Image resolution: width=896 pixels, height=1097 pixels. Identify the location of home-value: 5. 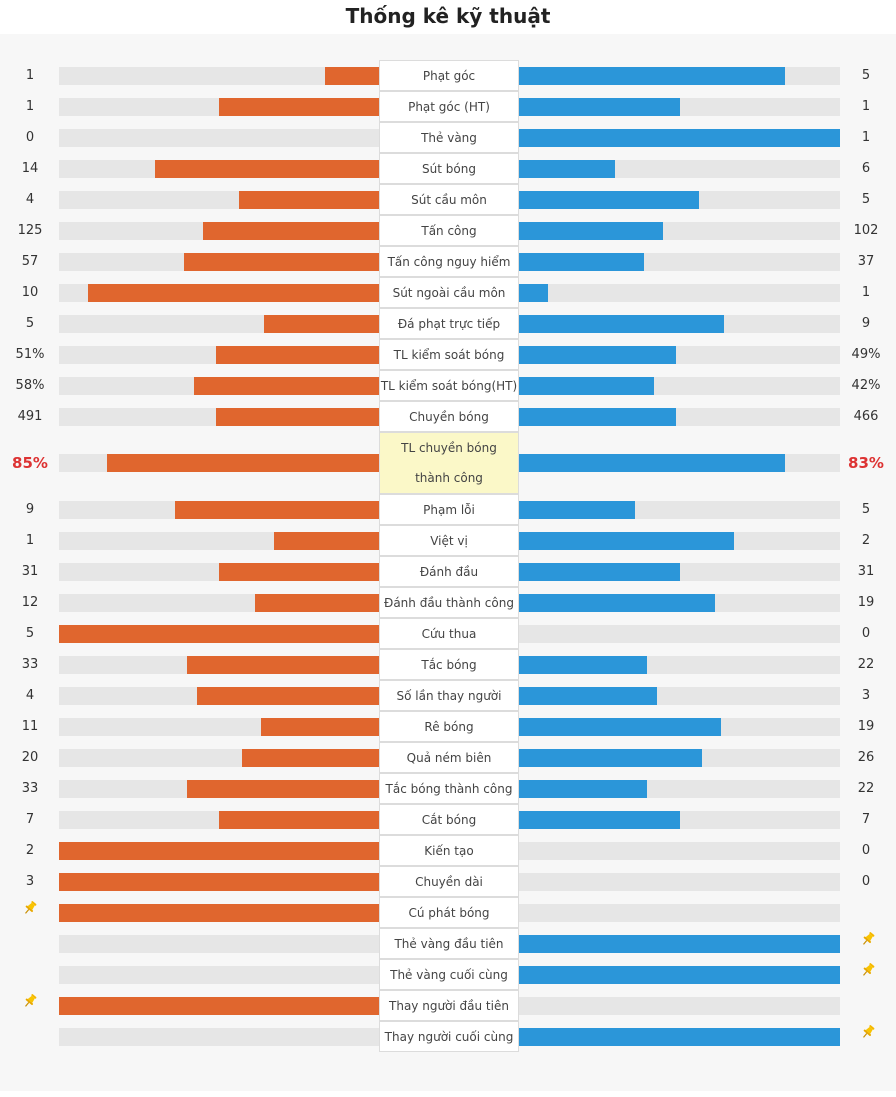
(30, 323).